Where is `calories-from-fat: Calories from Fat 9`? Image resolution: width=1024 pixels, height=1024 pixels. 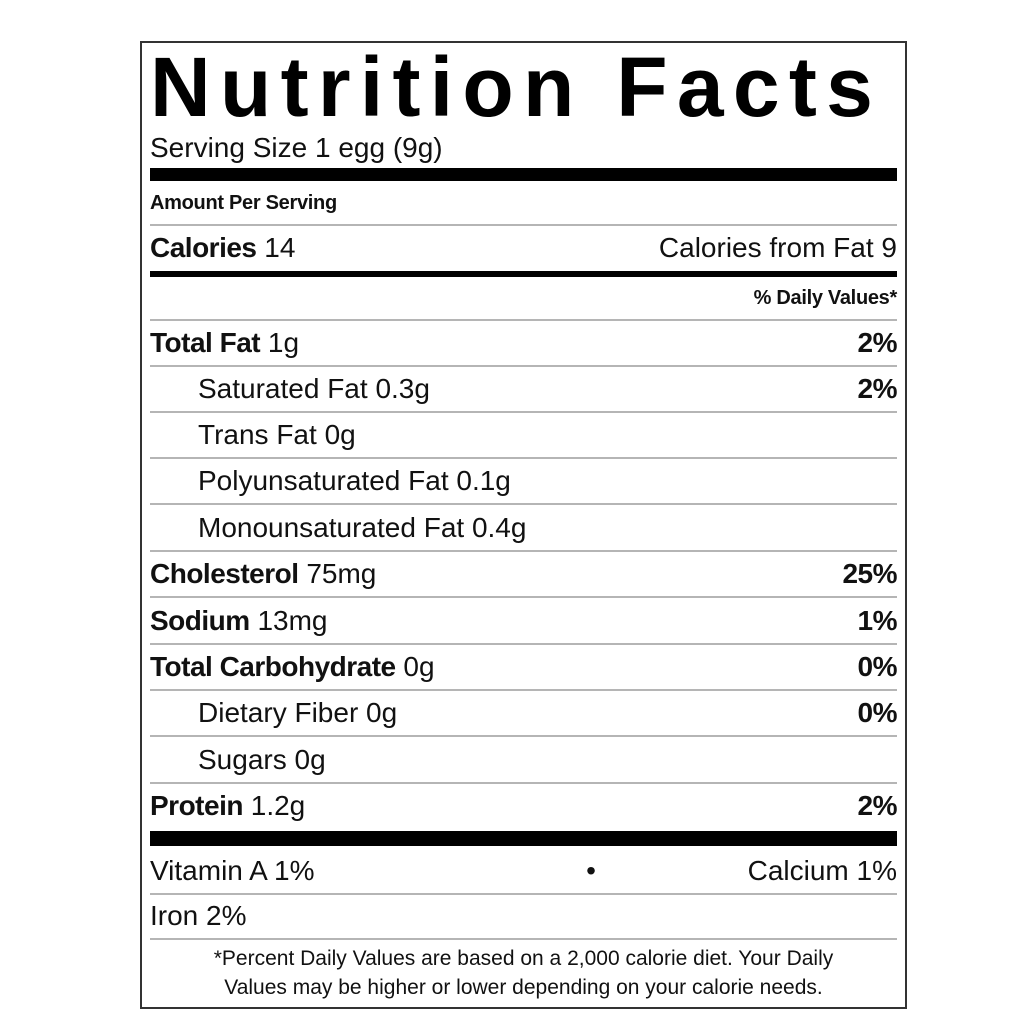
calories-from-fat: Calories from Fat 9 is located at coordinates (777, 247).